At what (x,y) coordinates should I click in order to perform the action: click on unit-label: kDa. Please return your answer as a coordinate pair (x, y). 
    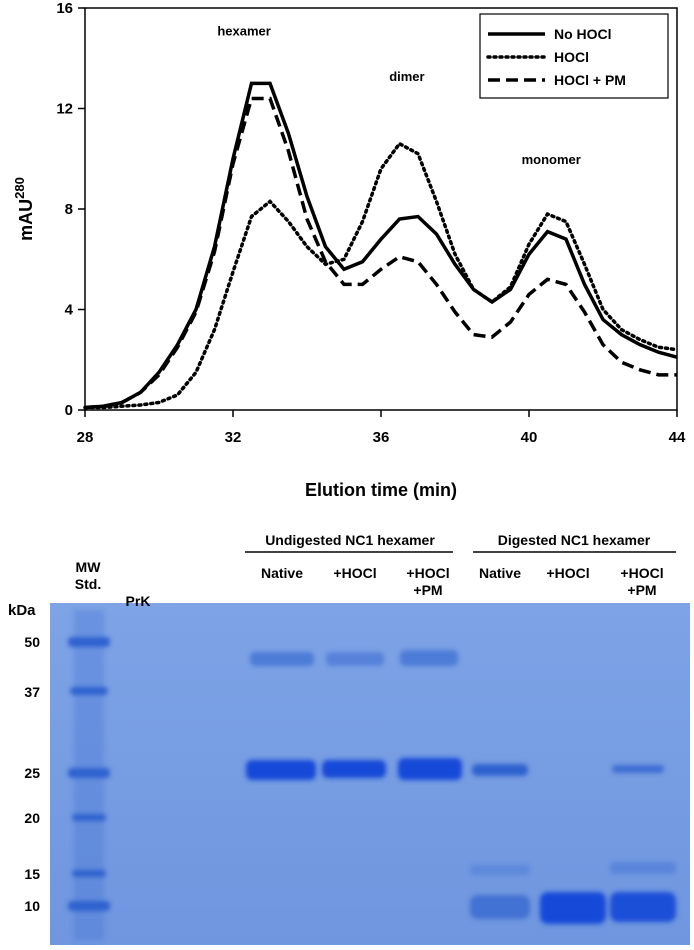
    Looking at the image, I should click on (22, 610).